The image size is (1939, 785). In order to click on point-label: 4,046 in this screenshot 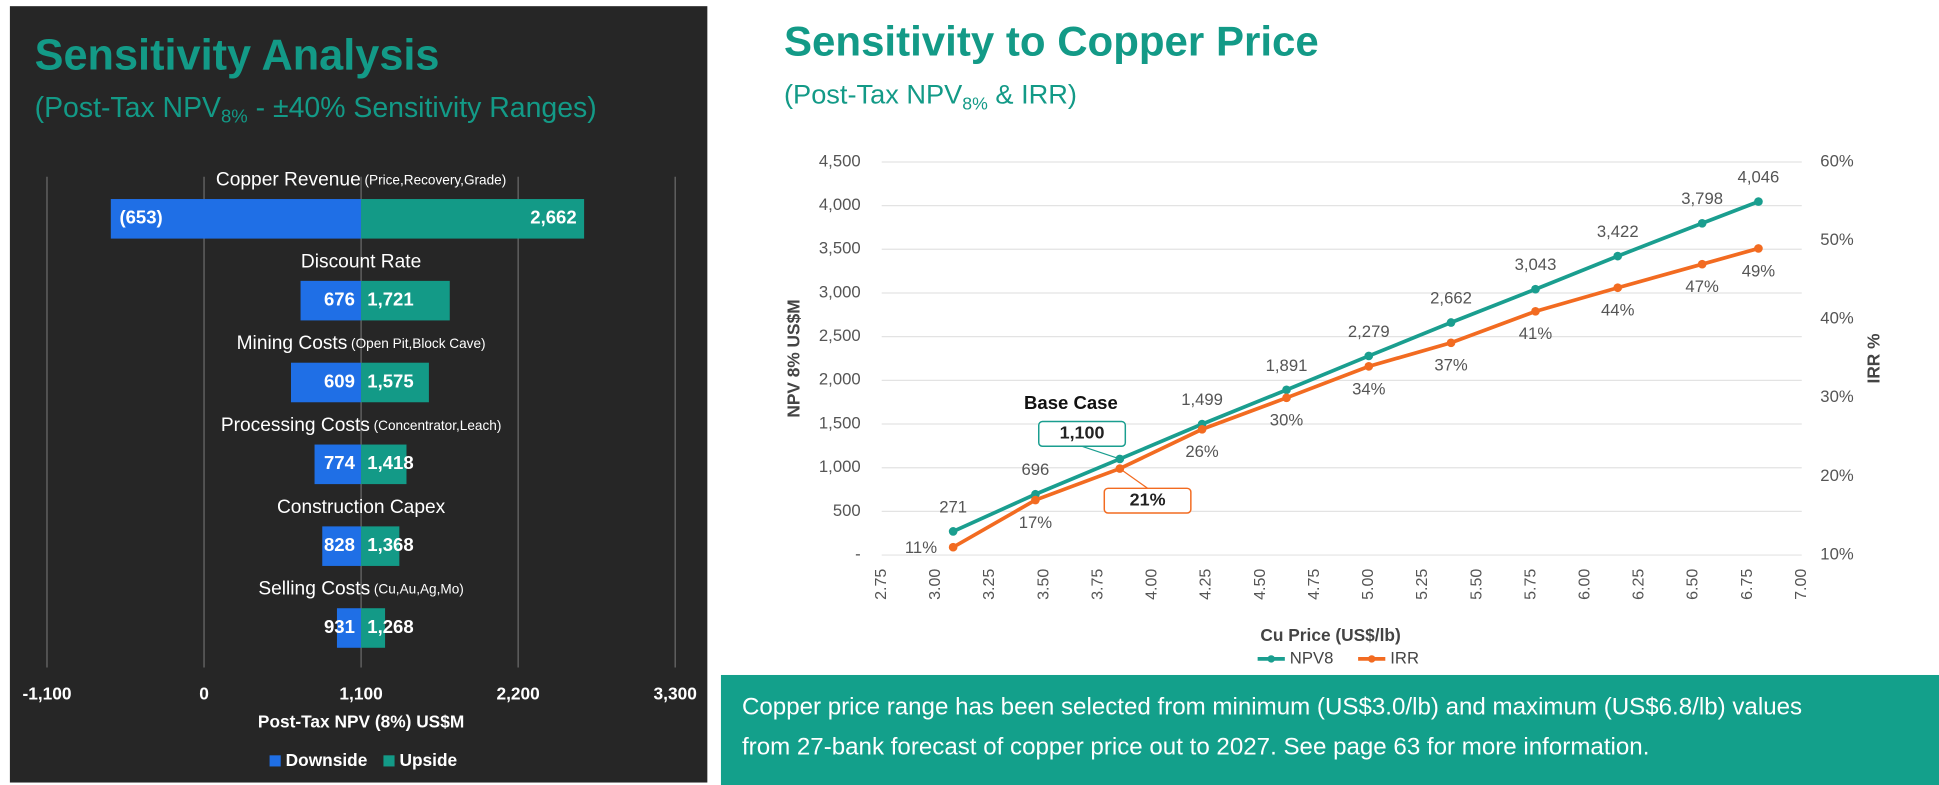, I will do `click(1759, 177)`.